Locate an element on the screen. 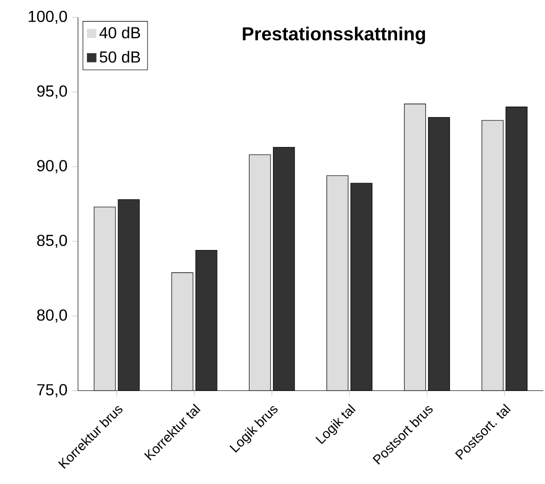 The width and height of the screenshot is (545, 484). chart-title: Prestationsskattning is located at coordinates (334, 35).